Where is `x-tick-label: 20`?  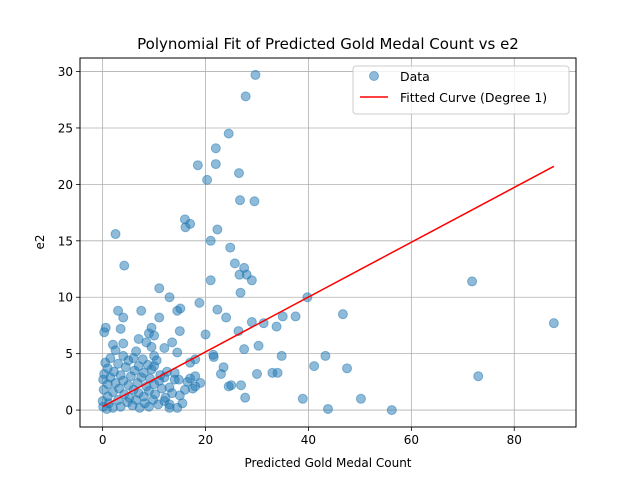
x-tick-label: 20 is located at coordinates (205, 440).